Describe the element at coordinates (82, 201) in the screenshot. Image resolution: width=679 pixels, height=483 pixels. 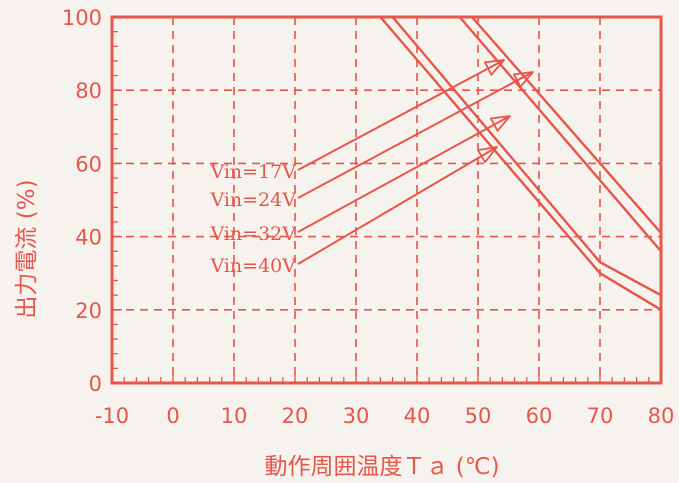
I see `y-tick-labels: 0 20 40 60 80 100` at that location.